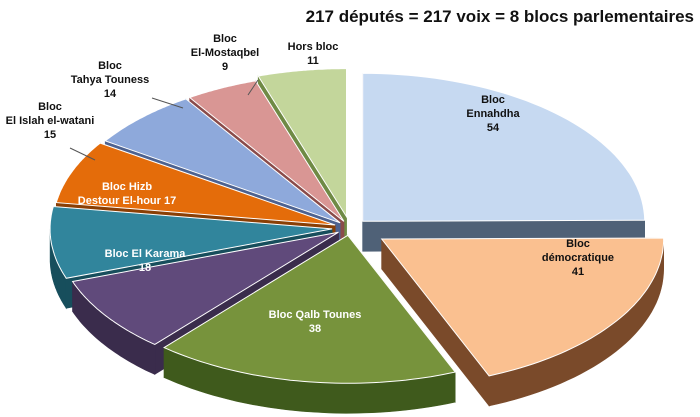 The image size is (700, 417). What do you see at coordinates (578, 258) in the screenshot?
I see `slice-label-bloc-democratique: Bloc démocratique 41` at bounding box center [578, 258].